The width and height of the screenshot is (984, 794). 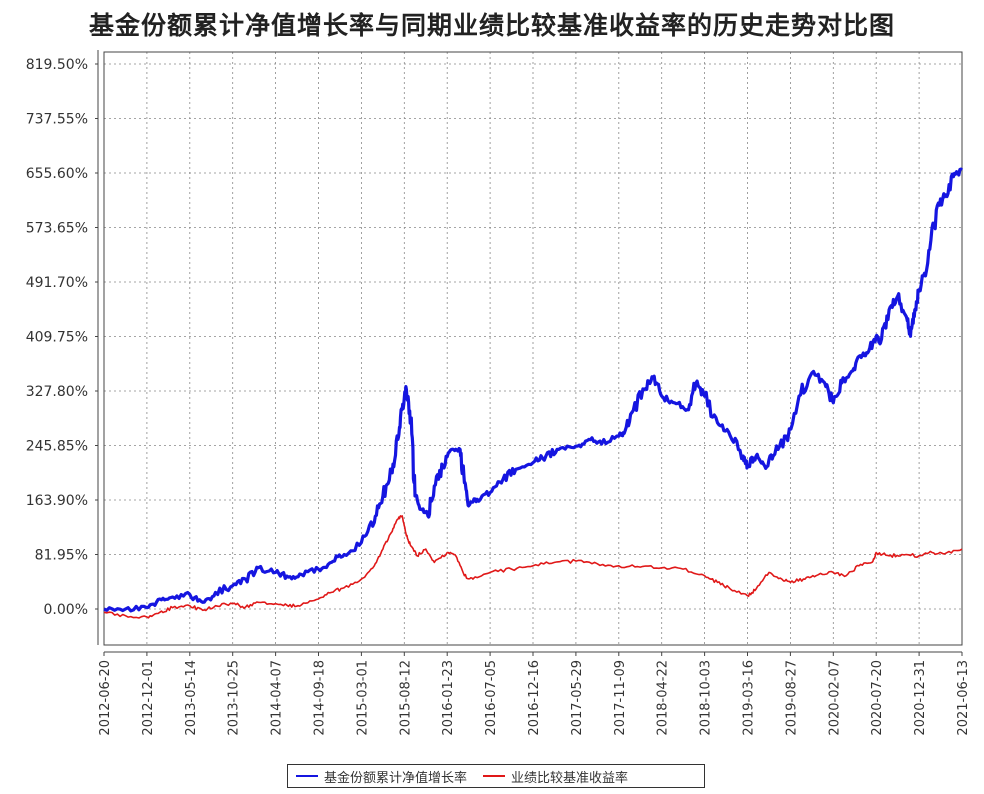 I want to click on legend-item-benchmark: 业绩比较基准收益率, so click(x=555, y=776).